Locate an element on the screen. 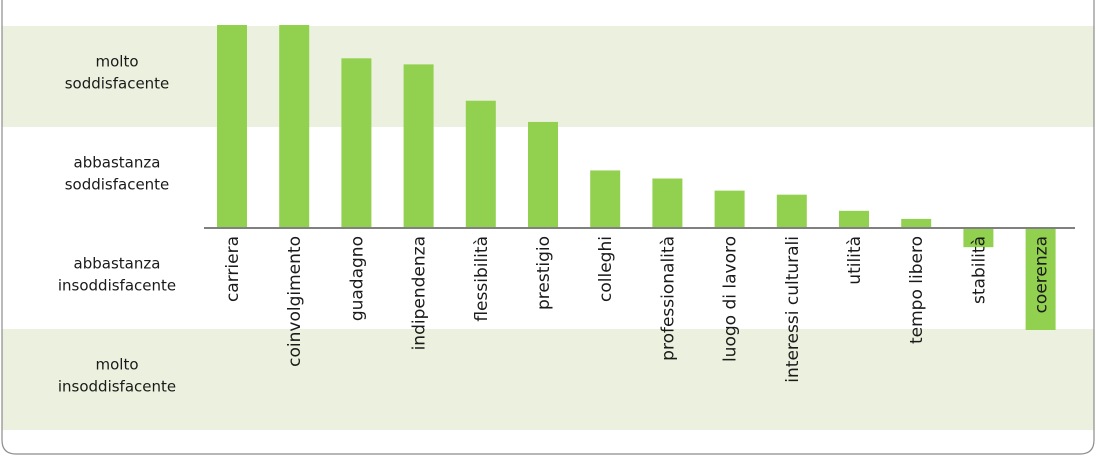  category-label-guadagno: guadagno is located at coordinates (357, 278).